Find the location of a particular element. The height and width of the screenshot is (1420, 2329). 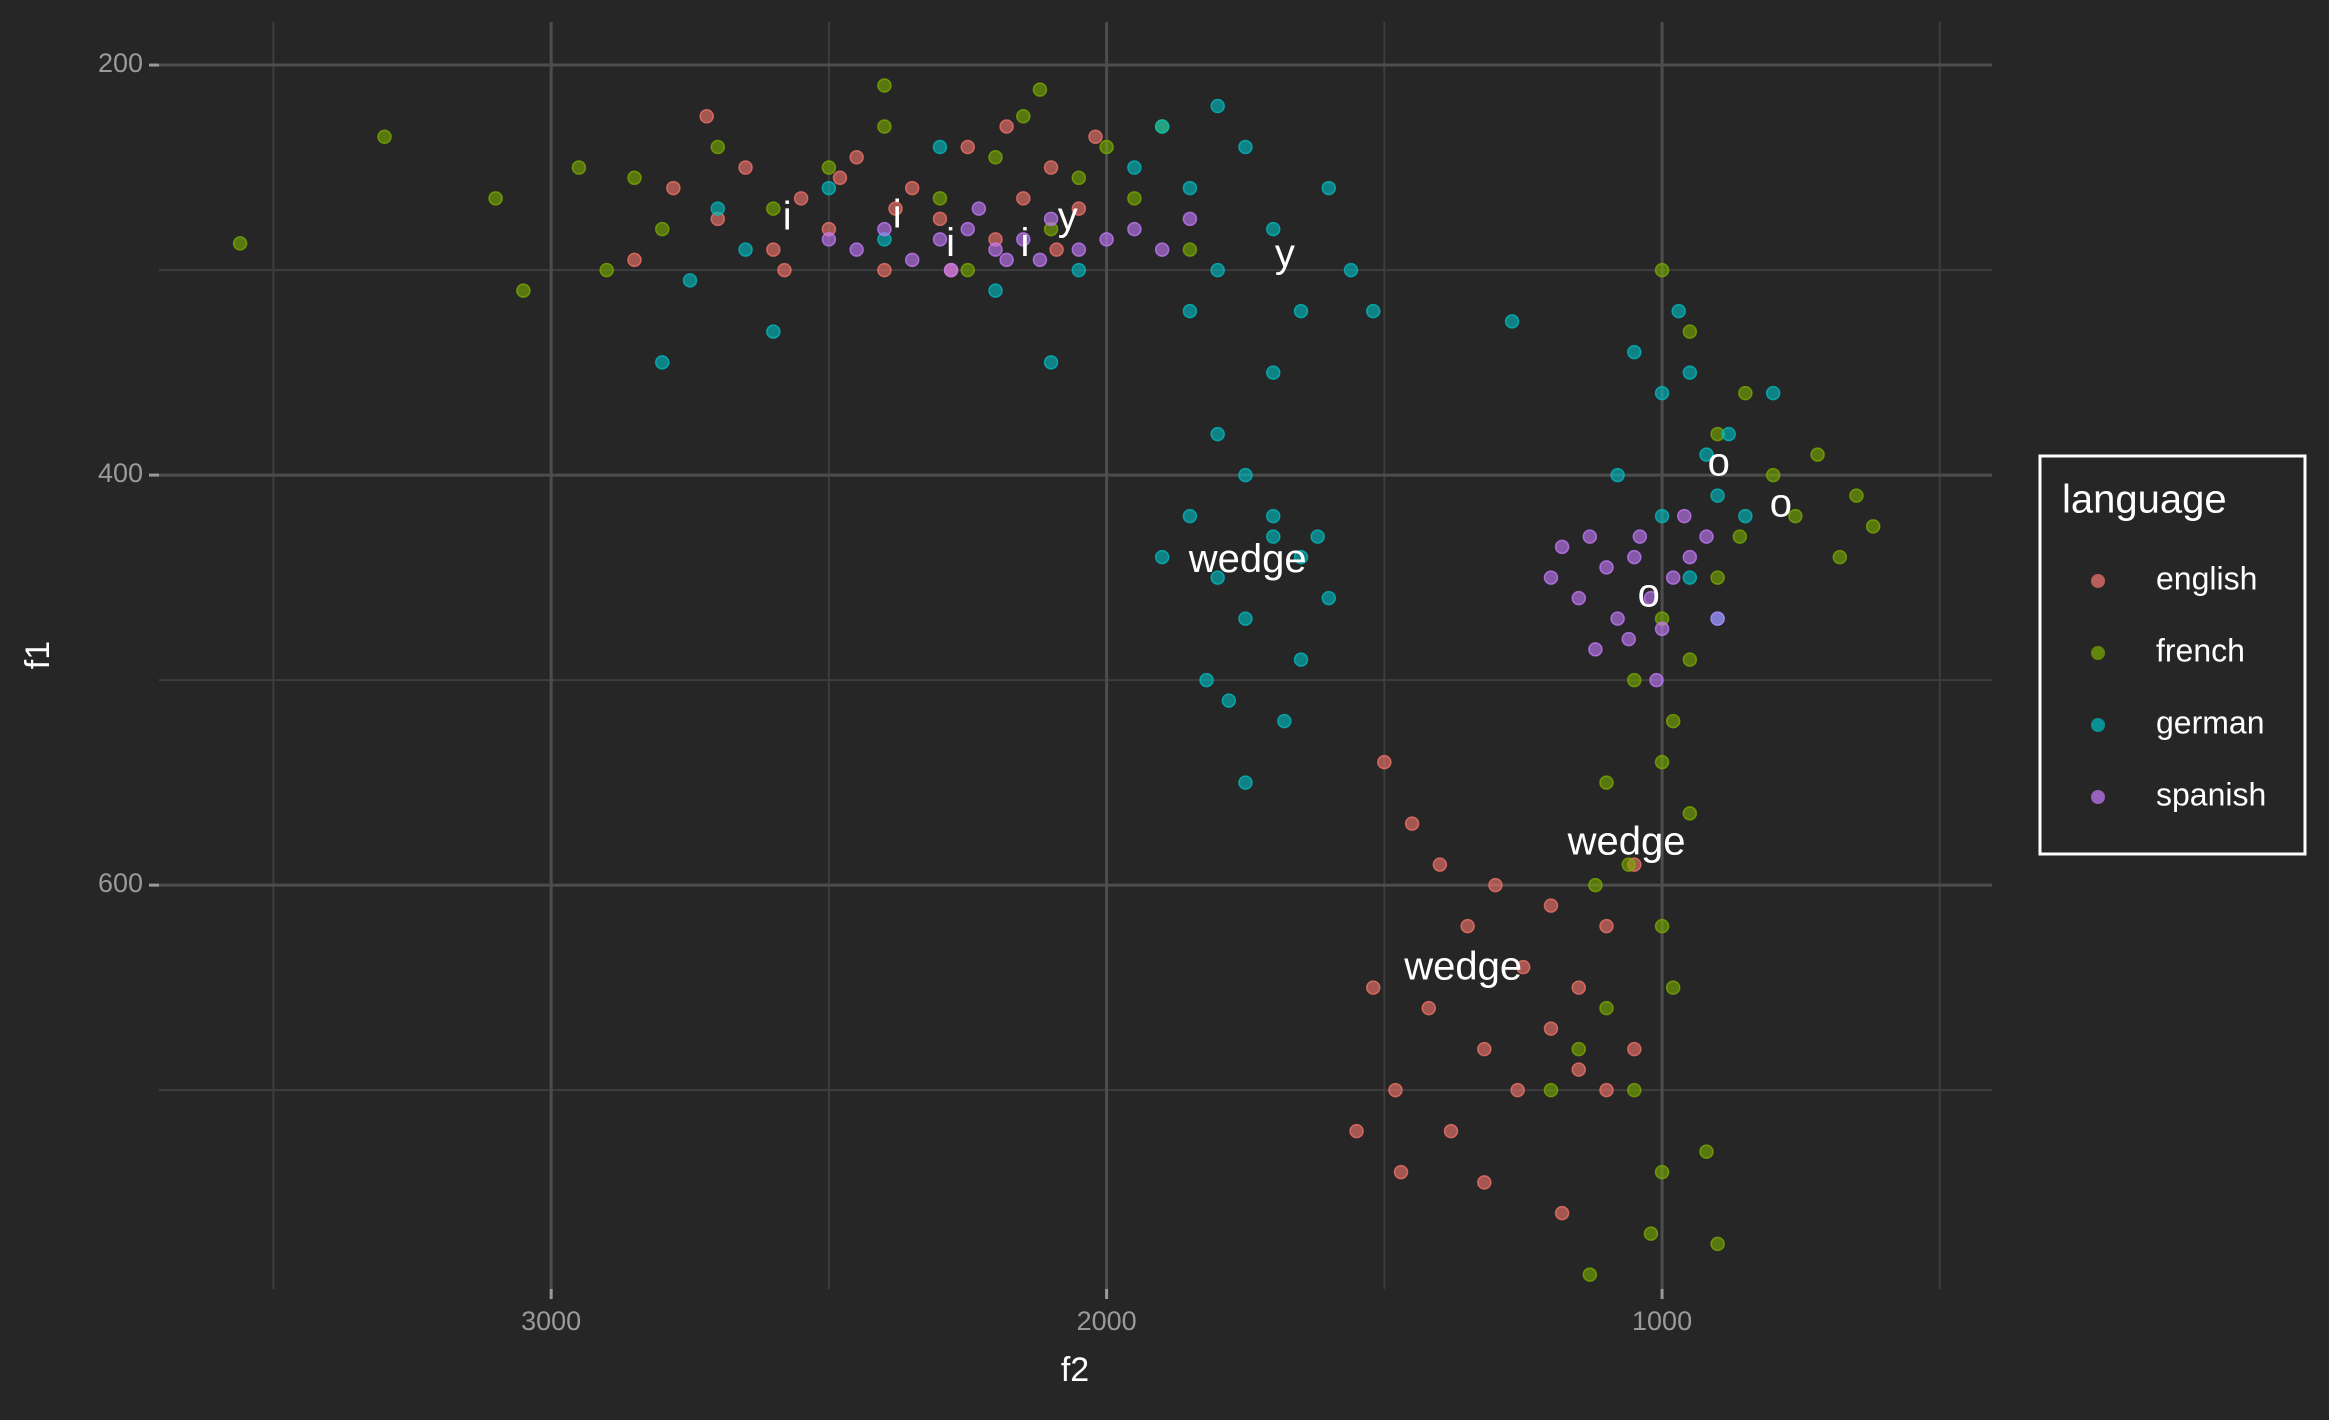

legend-label: spanish is located at coordinates (2211, 794).